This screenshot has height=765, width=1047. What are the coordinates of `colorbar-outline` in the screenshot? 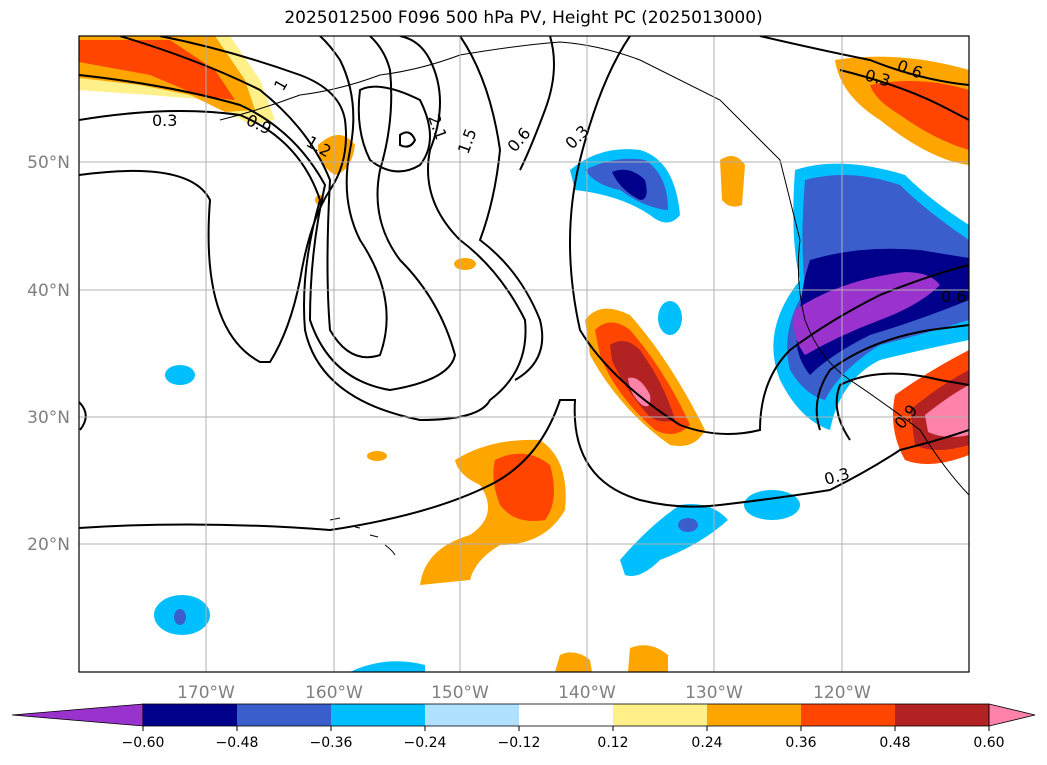 It's located at (566, 715).